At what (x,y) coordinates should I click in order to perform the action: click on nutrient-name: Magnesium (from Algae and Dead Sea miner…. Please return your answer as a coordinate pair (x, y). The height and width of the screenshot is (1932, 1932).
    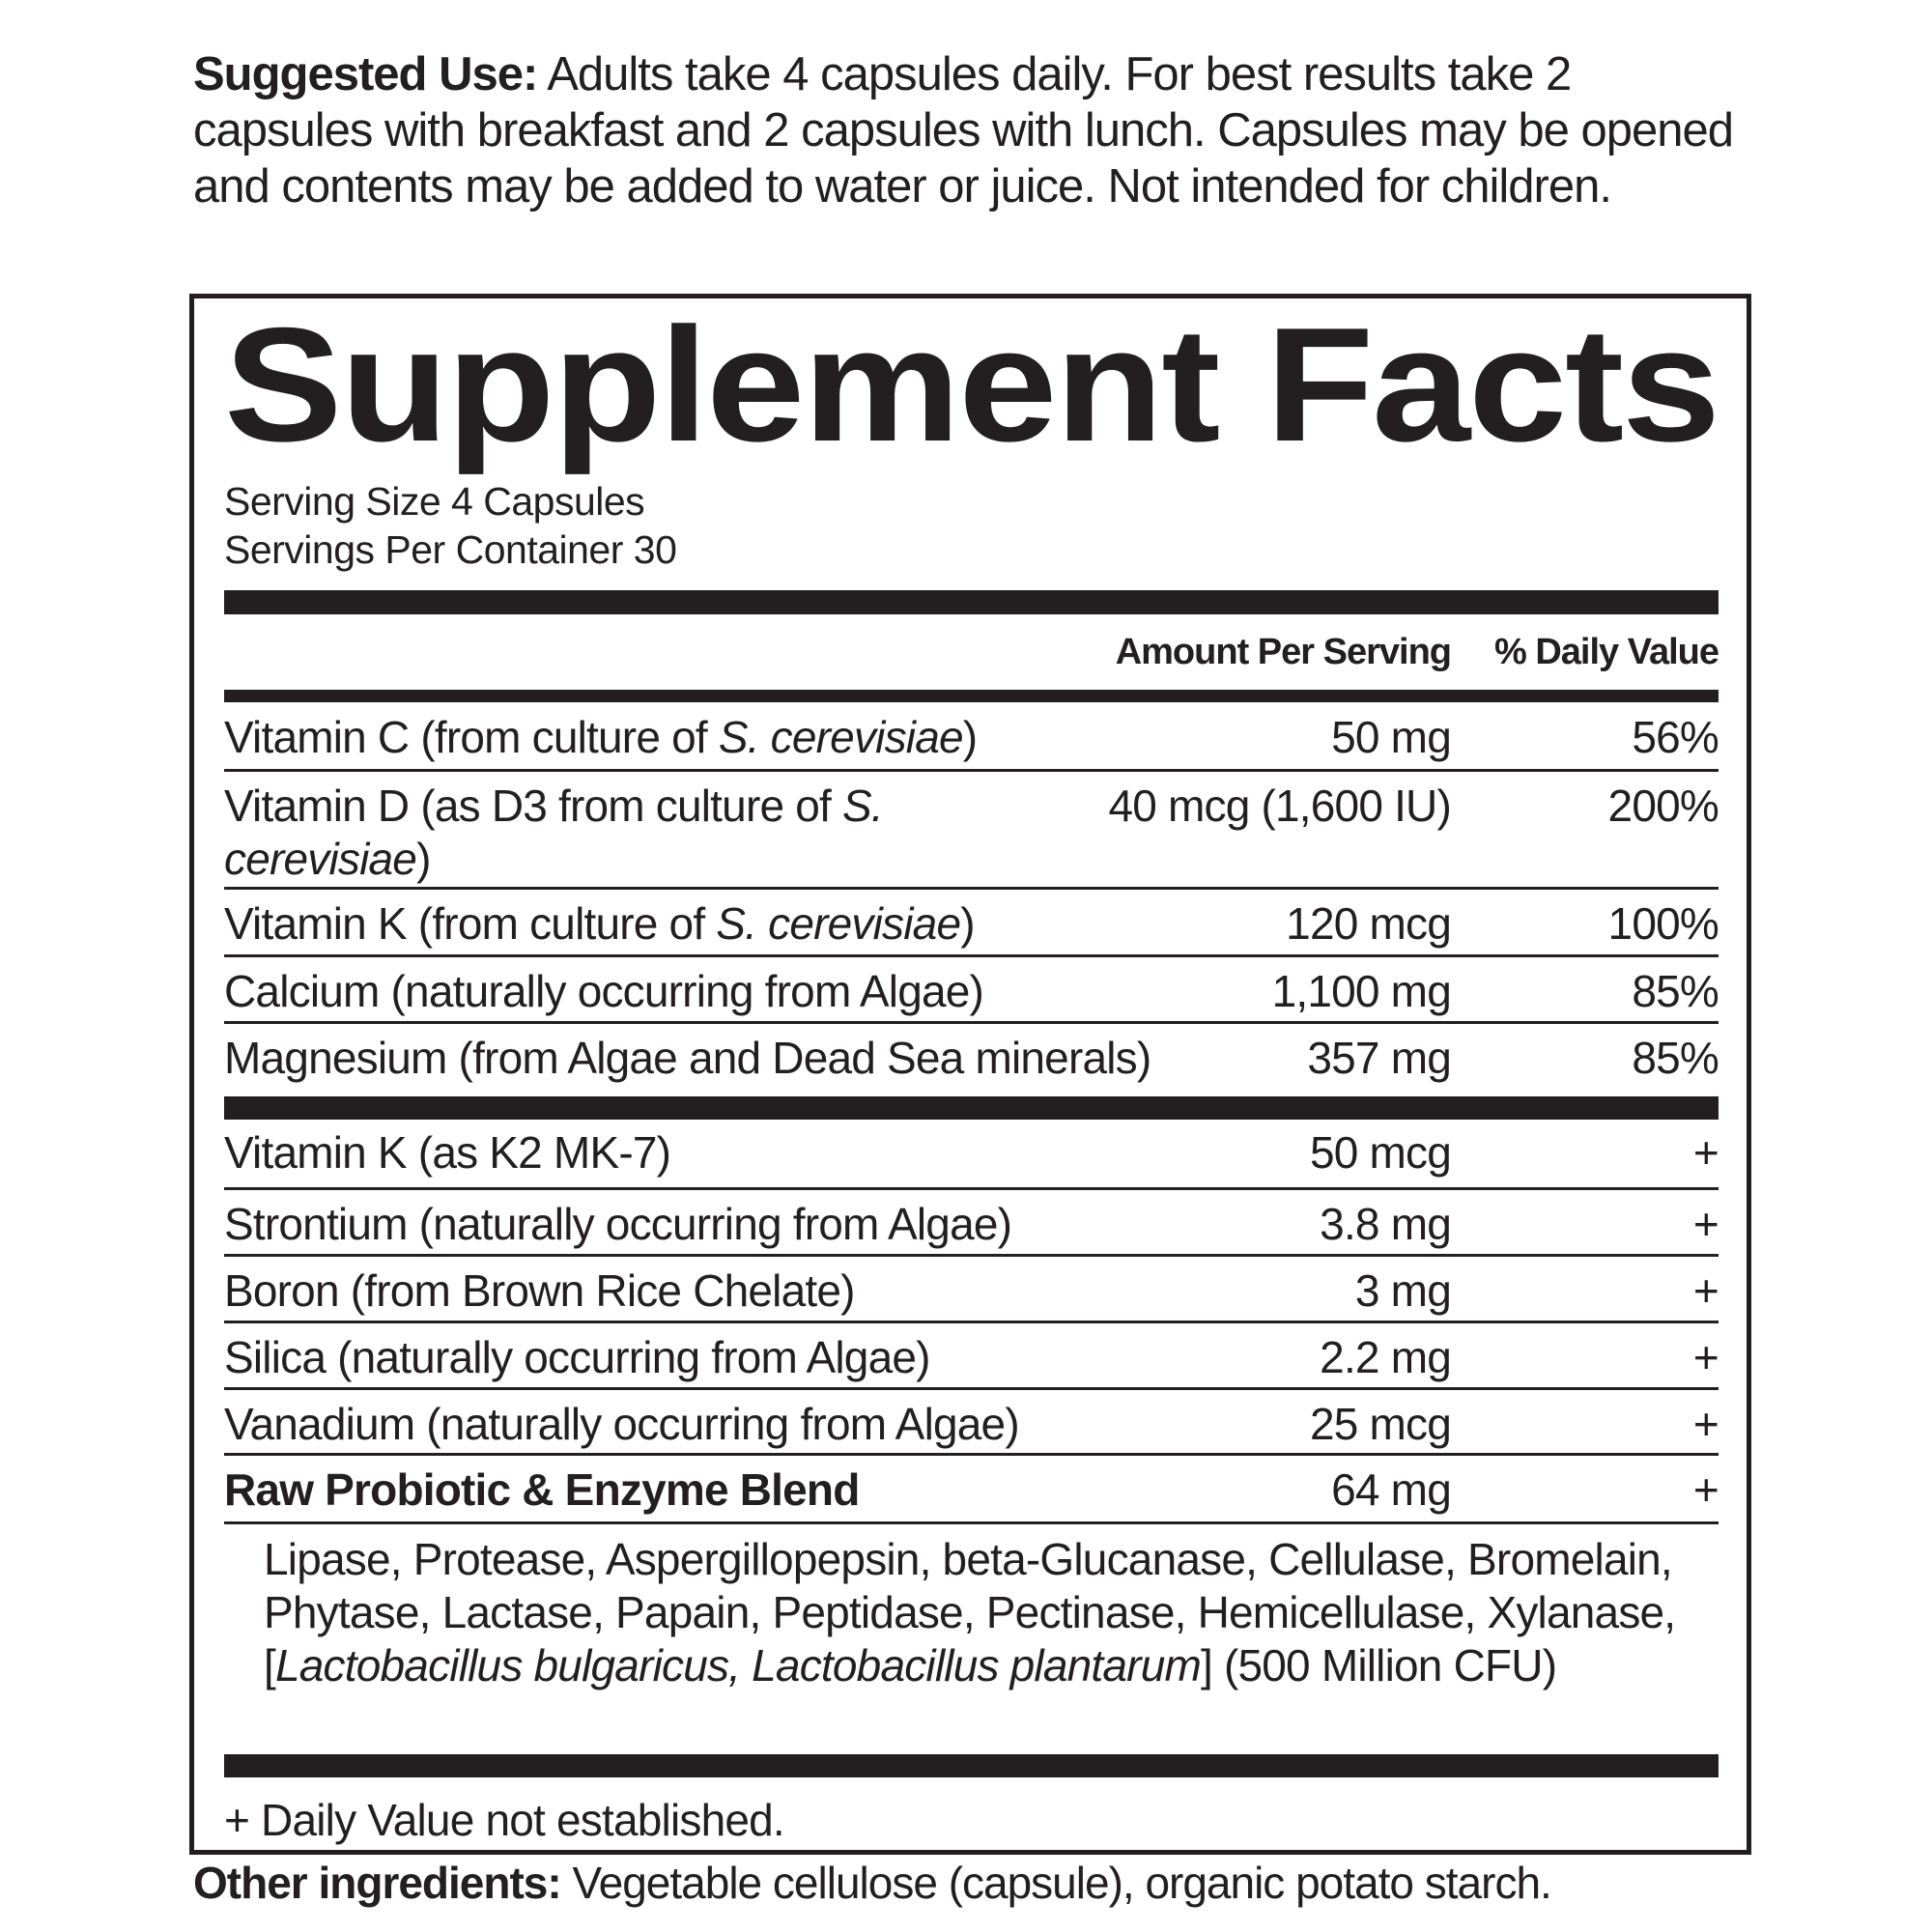
    Looking at the image, I should click on (687, 1058).